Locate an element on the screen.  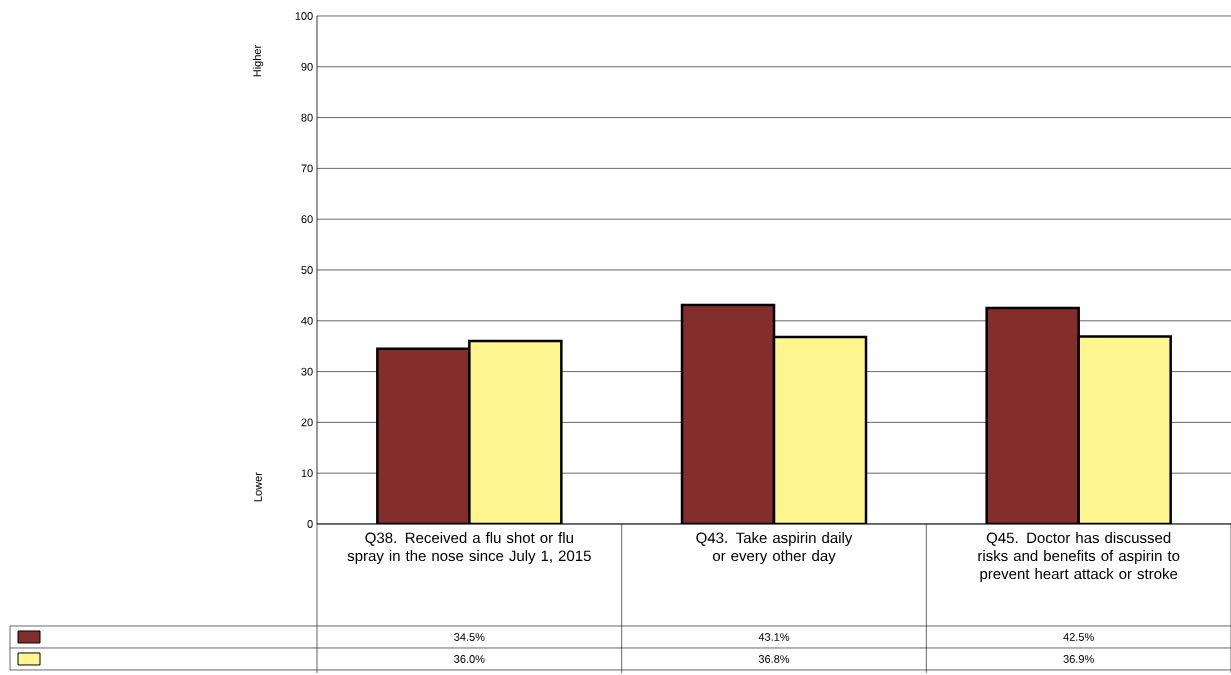
text: Higher is located at coordinates (258, 61).